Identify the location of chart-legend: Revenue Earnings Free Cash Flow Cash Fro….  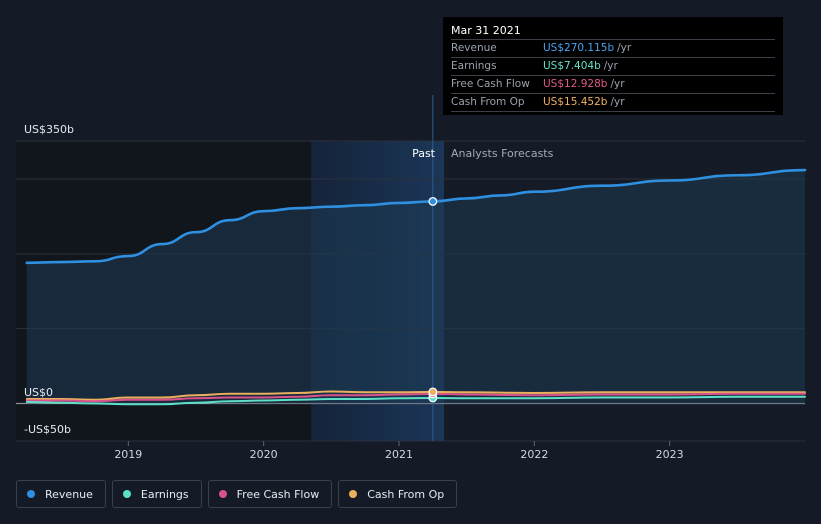
(239, 494).